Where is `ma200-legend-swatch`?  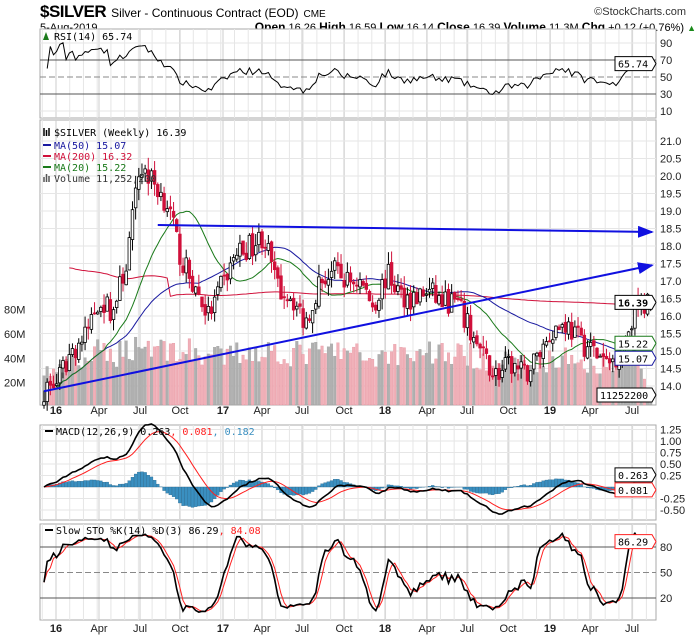 ma200-legend-swatch is located at coordinates (47, 156).